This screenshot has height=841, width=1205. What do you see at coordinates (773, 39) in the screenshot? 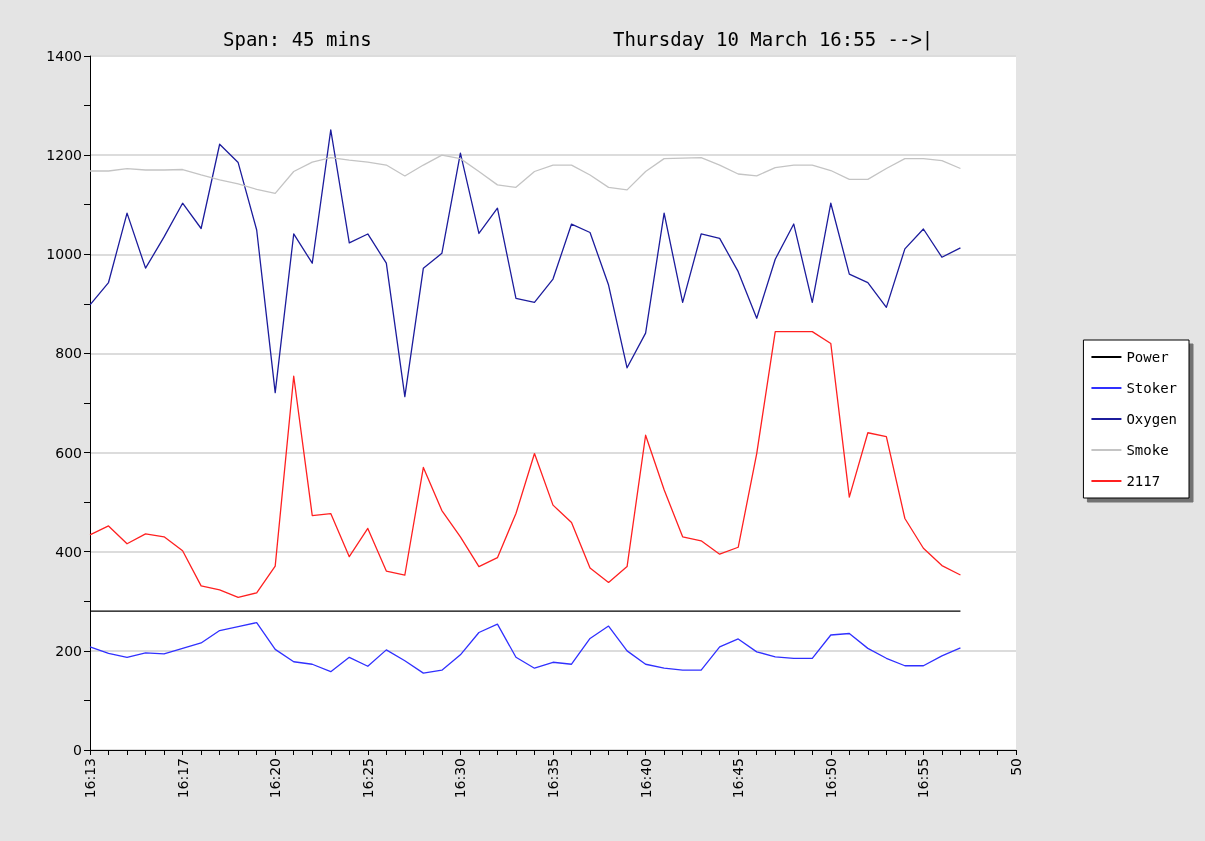
I see `chart-subtitle: Thursday 10 March 16:55 -->|` at bounding box center [773, 39].